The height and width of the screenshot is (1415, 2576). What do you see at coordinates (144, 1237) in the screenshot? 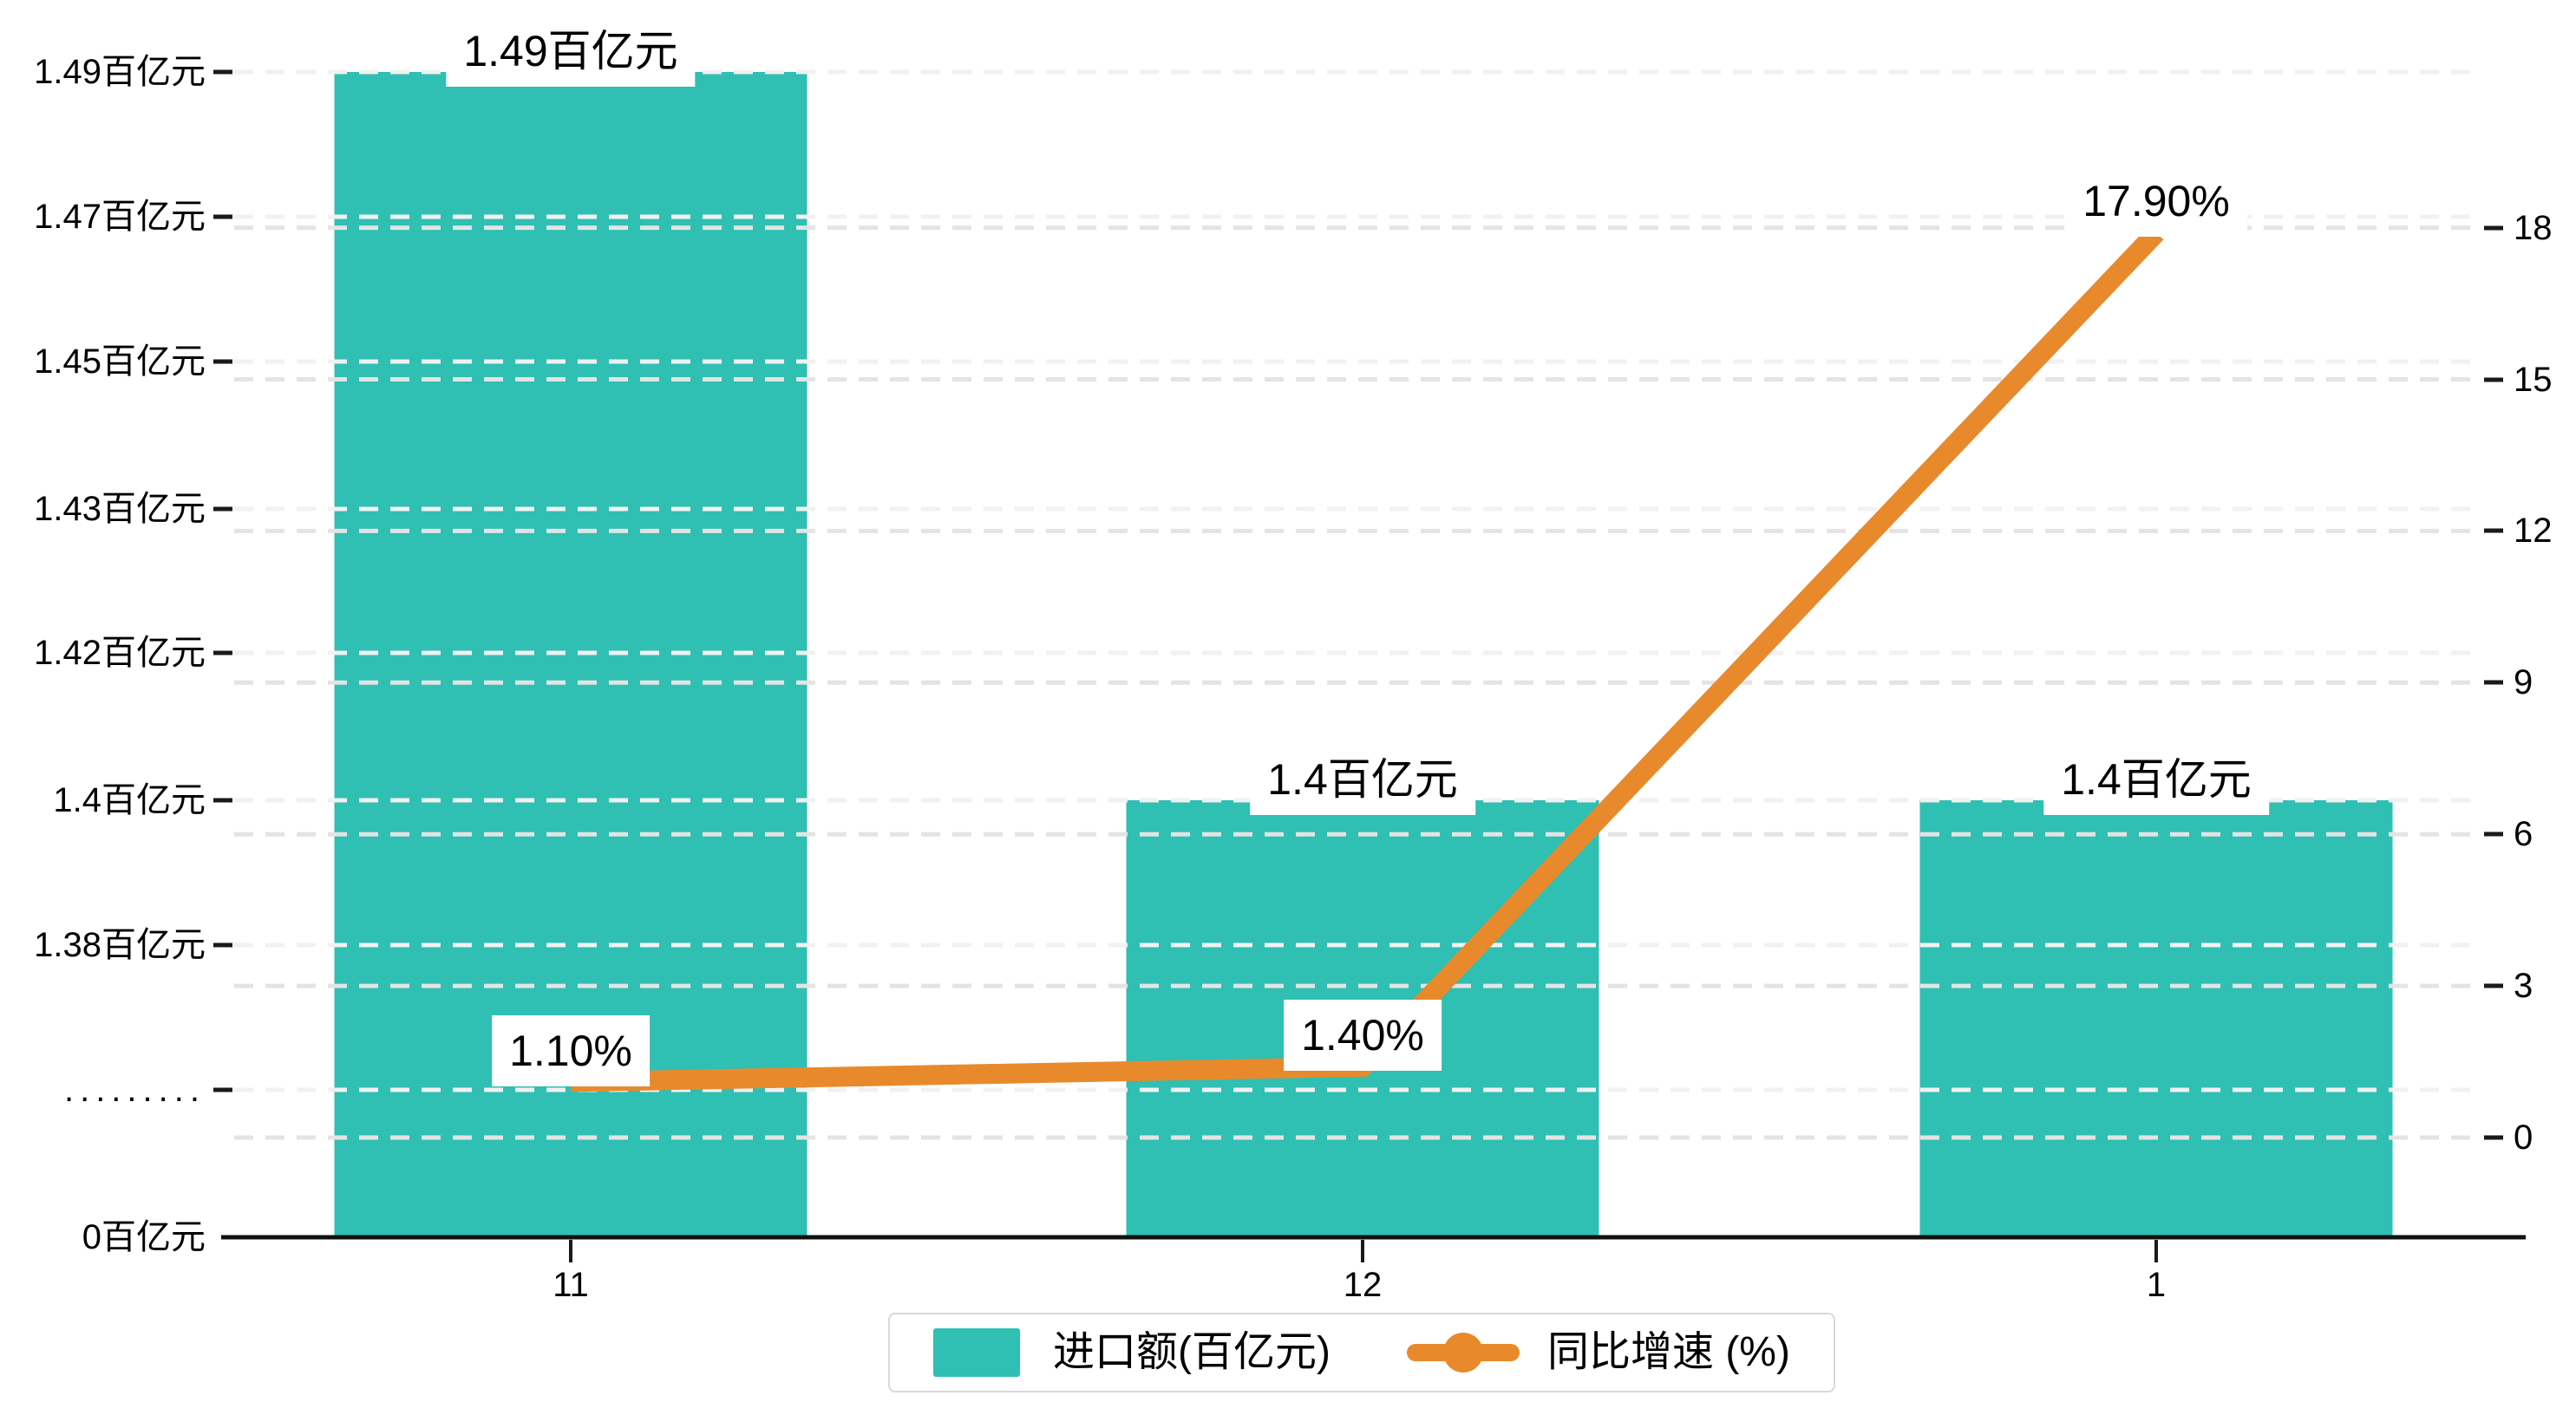
I see `left-axis-tick-label: 0百亿元` at bounding box center [144, 1237].